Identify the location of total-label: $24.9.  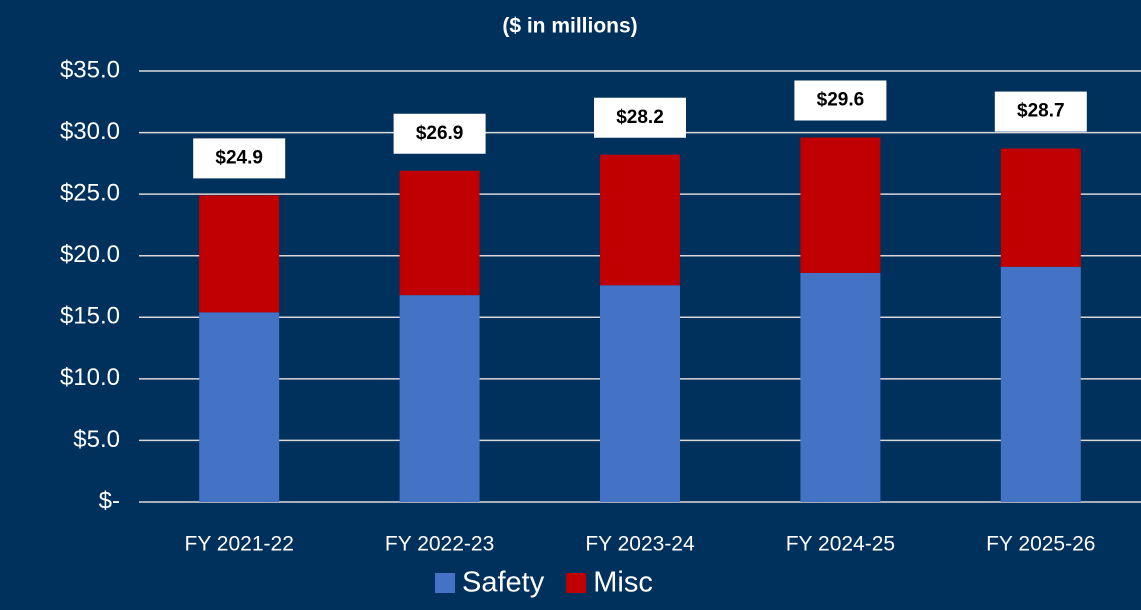
(239, 157).